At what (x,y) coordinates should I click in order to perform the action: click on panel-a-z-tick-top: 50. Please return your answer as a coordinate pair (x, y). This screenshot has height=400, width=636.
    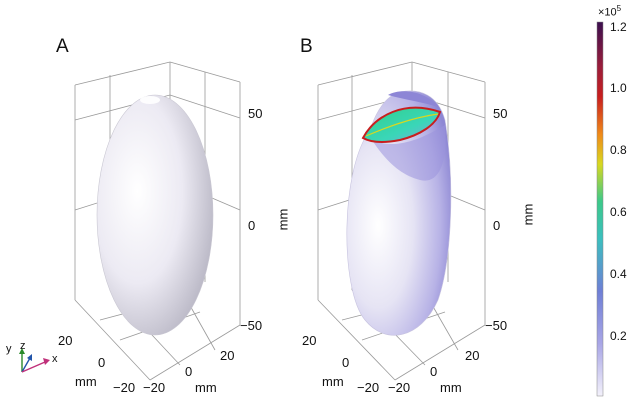
    Looking at the image, I should click on (255, 113).